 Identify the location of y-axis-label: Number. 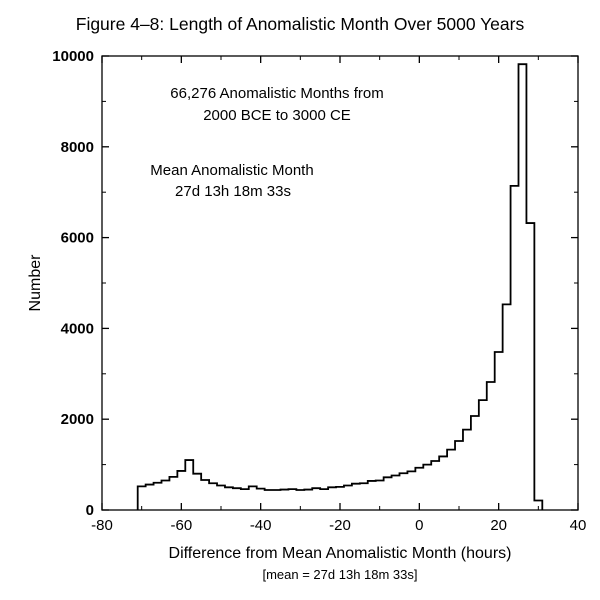
(35, 283).